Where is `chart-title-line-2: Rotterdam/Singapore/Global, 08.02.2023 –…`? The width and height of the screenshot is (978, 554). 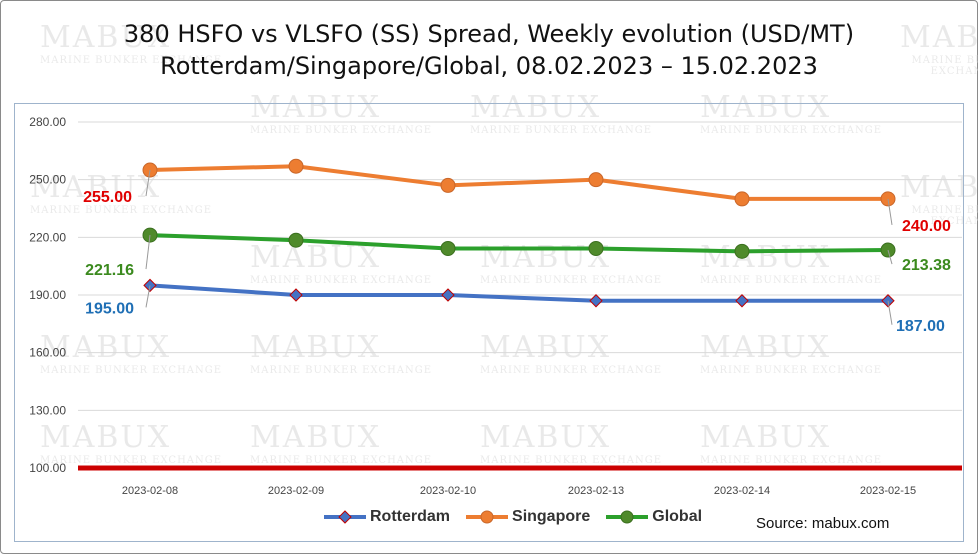 chart-title-line-2: Rotterdam/Singapore/Global, 08.02.2023 –… is located at coordinates (489, 66).